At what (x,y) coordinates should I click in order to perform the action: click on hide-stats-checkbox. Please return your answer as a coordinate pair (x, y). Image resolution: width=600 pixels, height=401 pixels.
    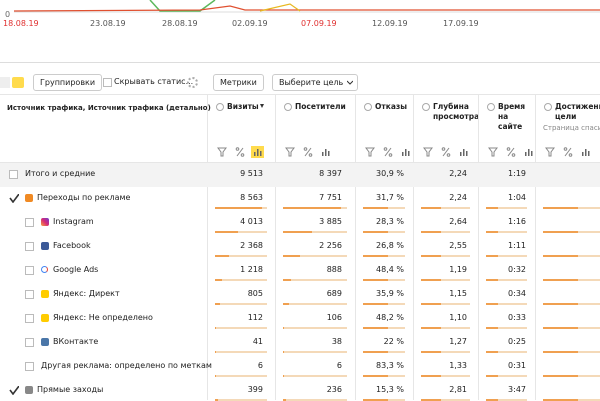
    Looking at the image, I should click on (107, 82).